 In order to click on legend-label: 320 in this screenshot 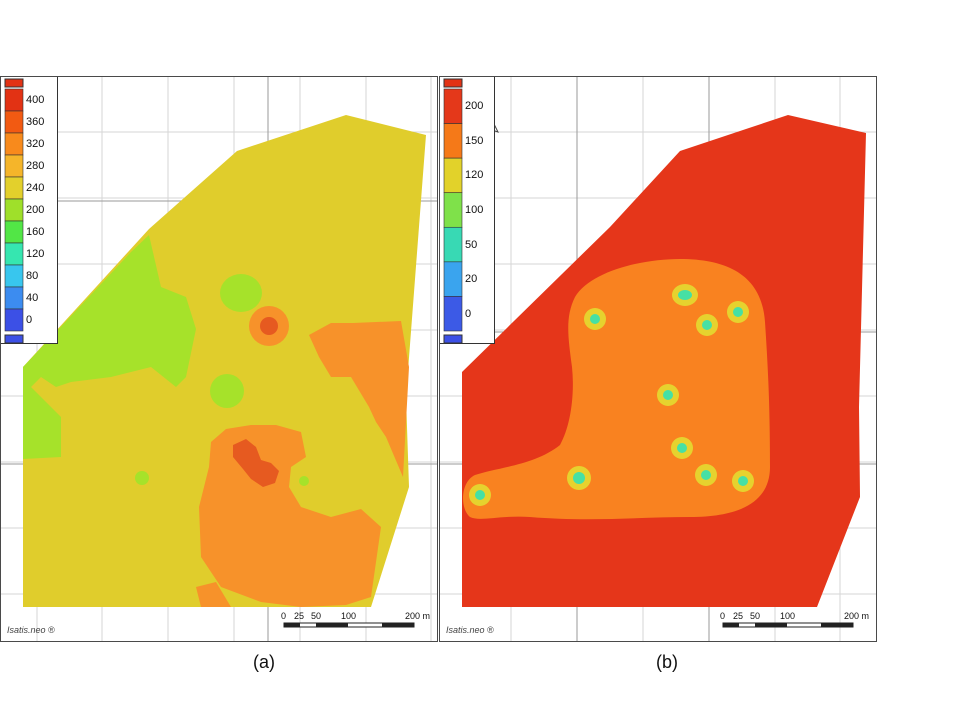, I will do `click(35, 144)`.